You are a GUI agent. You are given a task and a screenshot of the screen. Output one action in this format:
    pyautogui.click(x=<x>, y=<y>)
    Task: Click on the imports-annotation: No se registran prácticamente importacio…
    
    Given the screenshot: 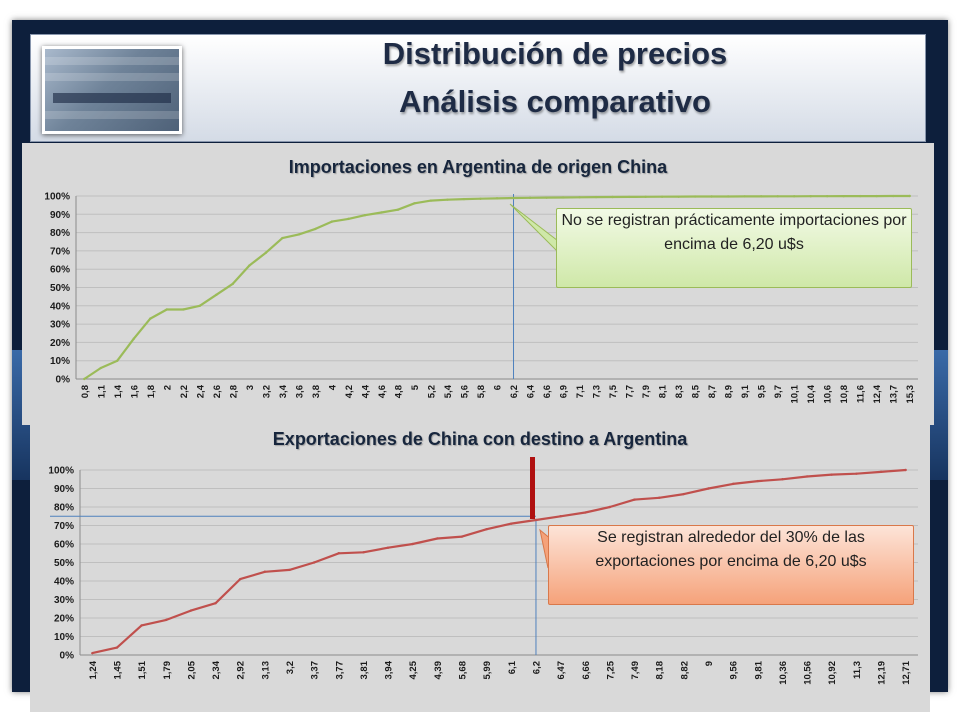 What is the action you would take?
    pyautogui.click(x=734, y=248)
    